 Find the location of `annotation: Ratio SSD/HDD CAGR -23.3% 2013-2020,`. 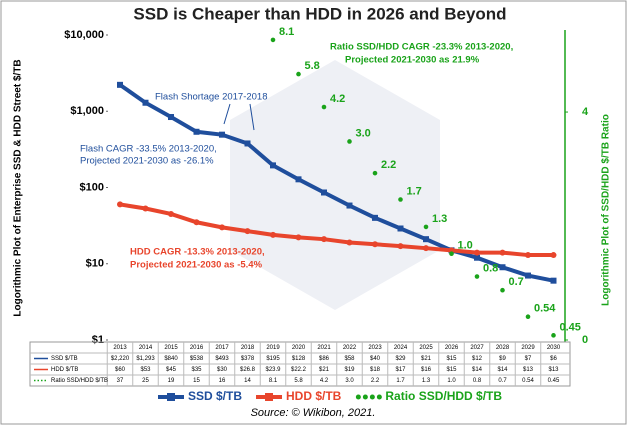

annotation: Ratio SSD/HDD CAGR -23.3% 2013-2020, is located at coordinates (421, 47).